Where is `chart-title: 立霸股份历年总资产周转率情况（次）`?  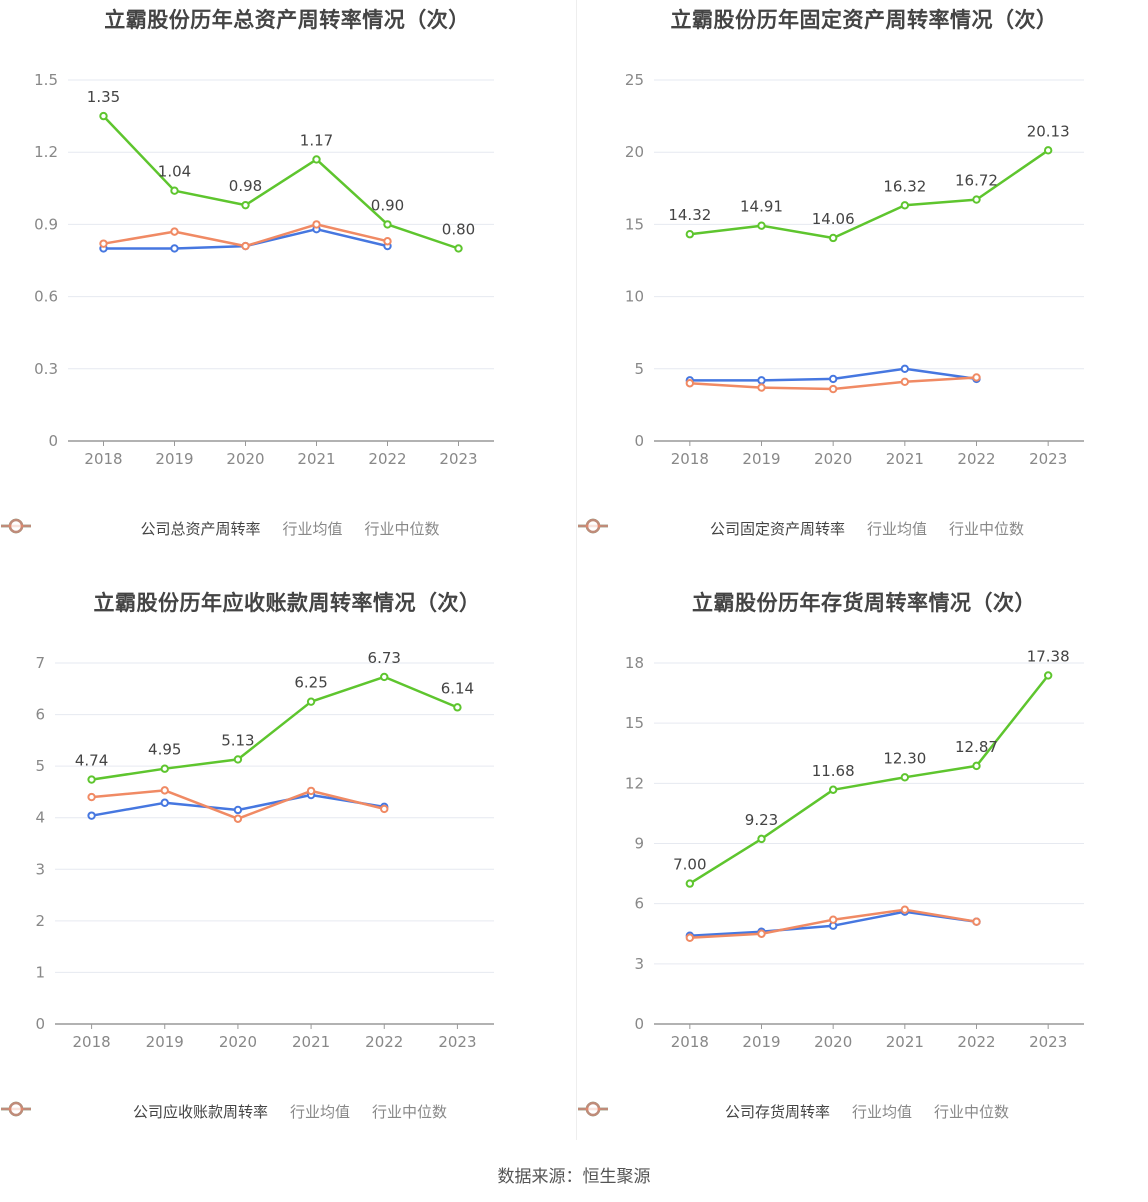
chart-title: 立霸股份历年总资产周转率情况（次） is located at coordinates (287, 20).